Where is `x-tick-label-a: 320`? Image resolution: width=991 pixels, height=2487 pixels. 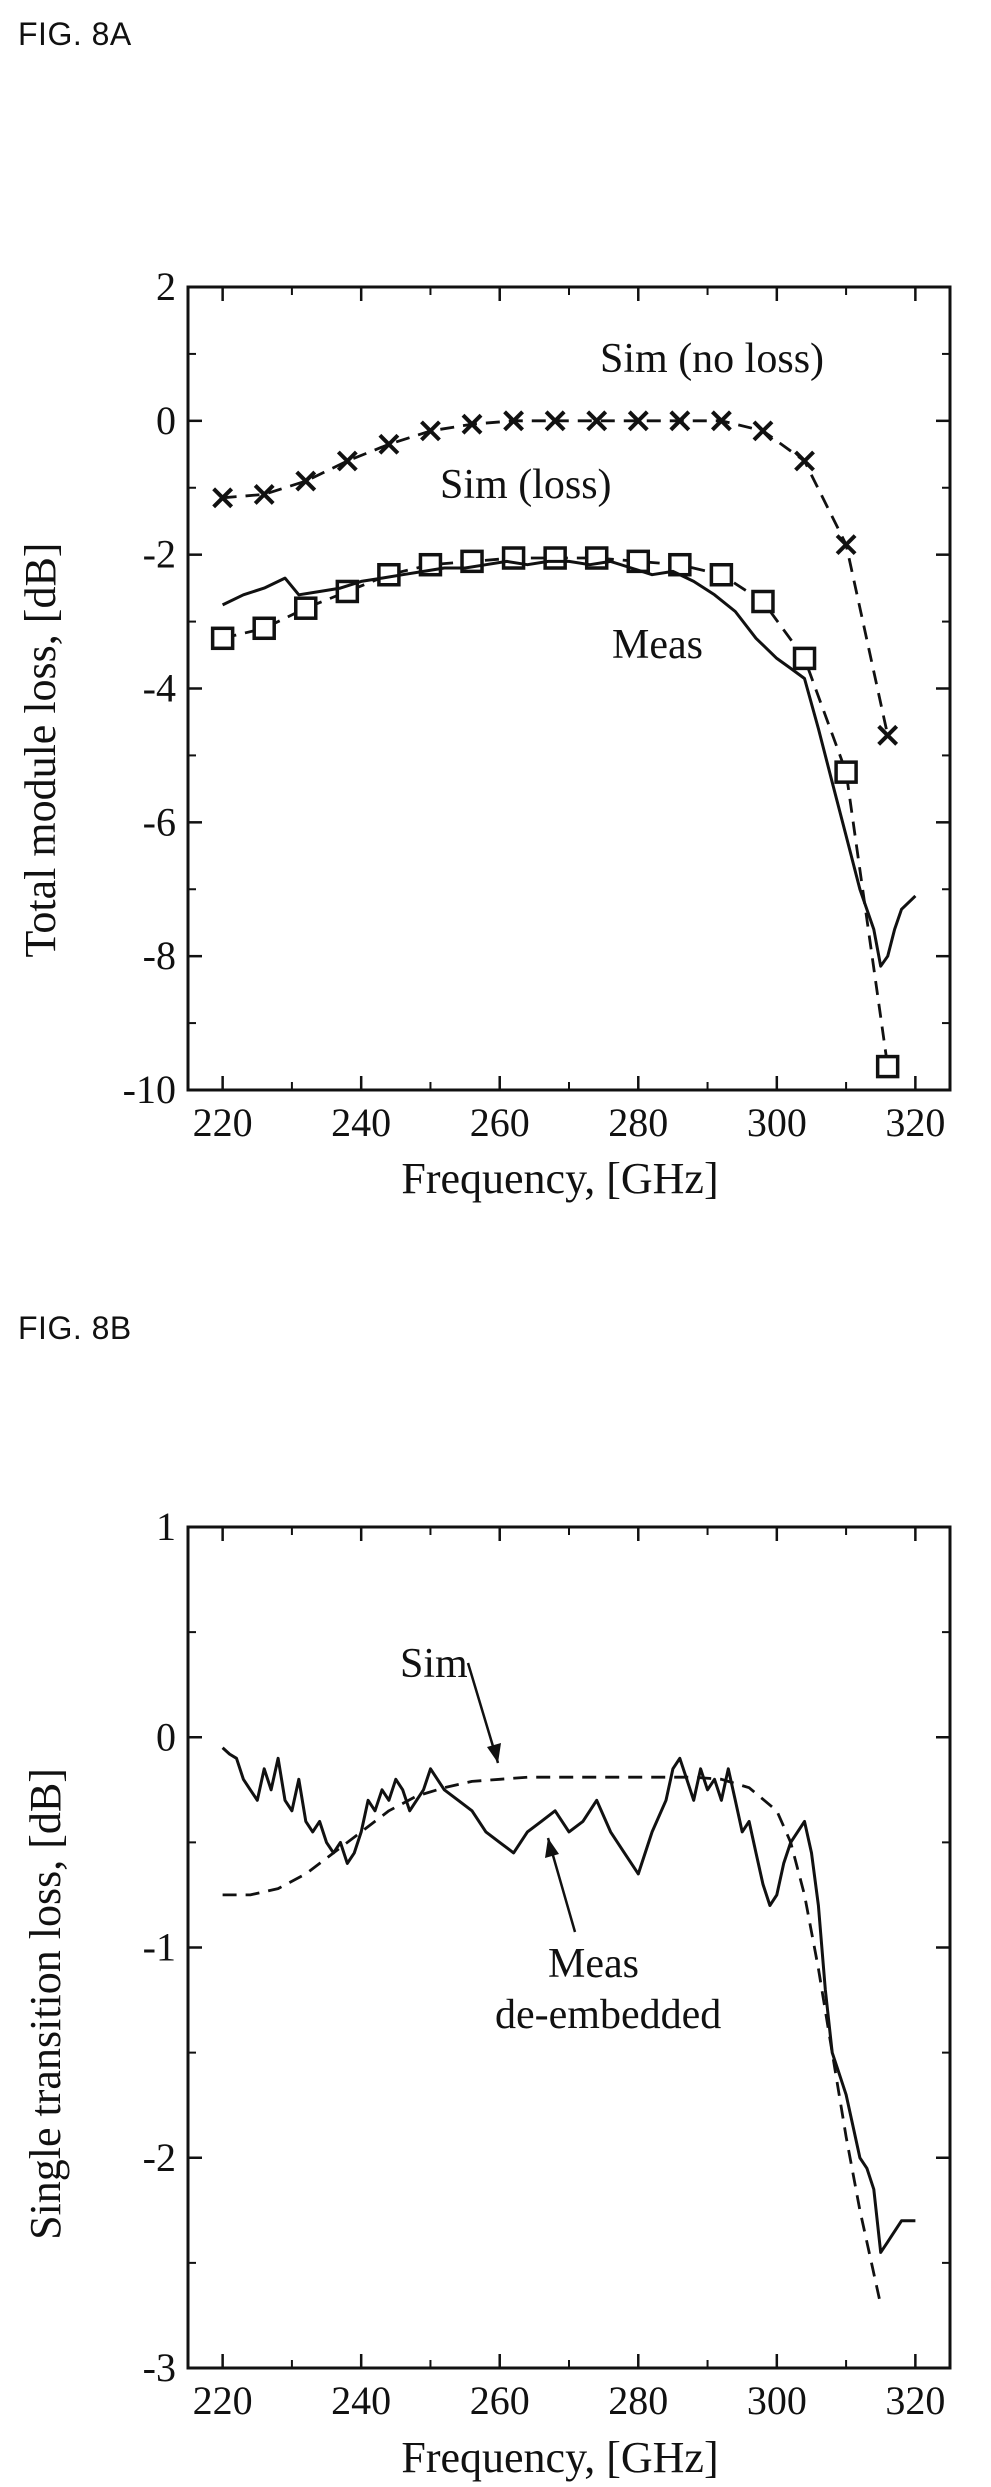
x-tick-label-a: 320 is located at coordinates (915, 1122).